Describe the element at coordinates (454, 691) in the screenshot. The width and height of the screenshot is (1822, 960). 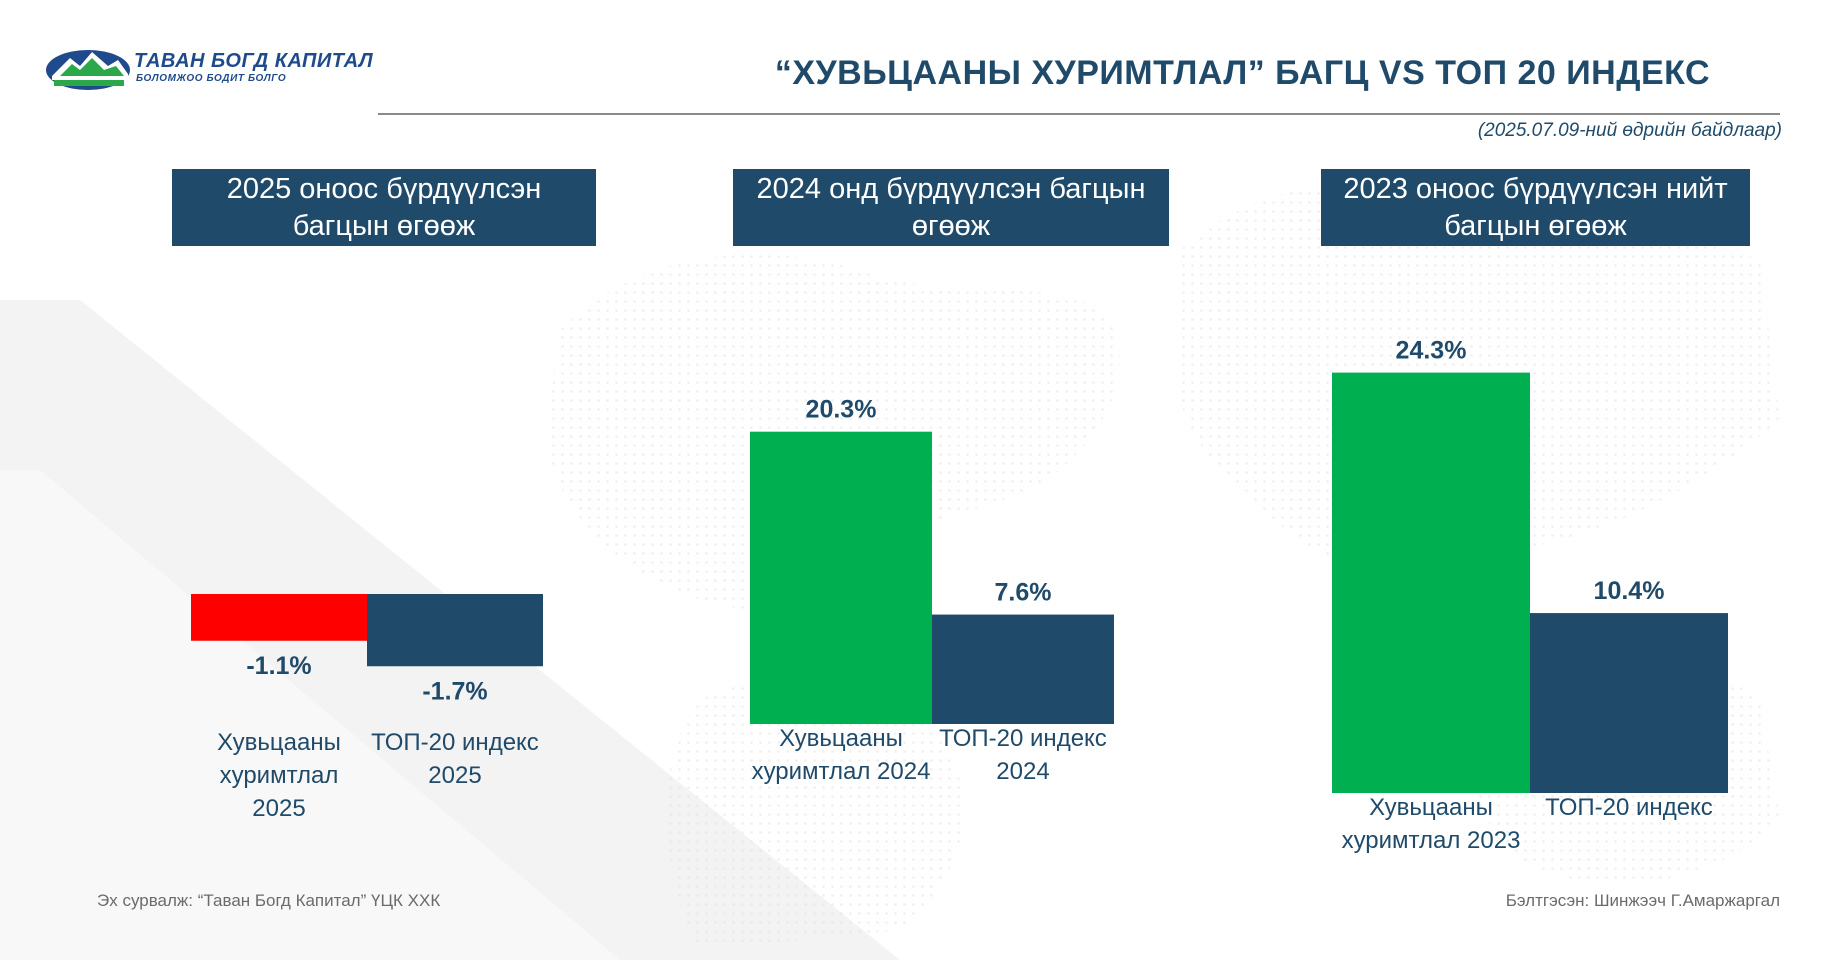
I see `data-label: -1.7%` at that location.